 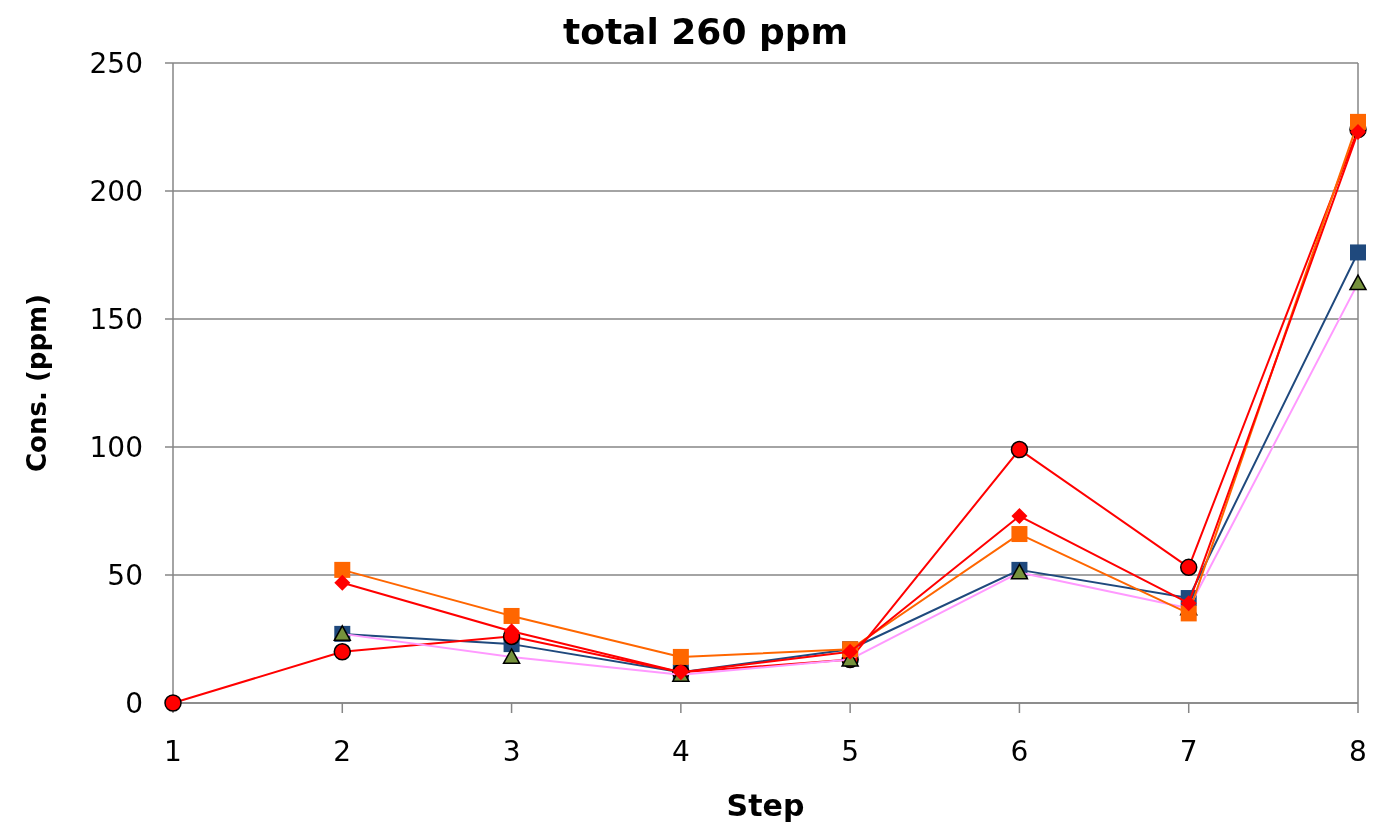 What do you see at coordinates (173, 751) in the screenshot?
I see `x-tick-label: 1` at bounding box center [173, 751].